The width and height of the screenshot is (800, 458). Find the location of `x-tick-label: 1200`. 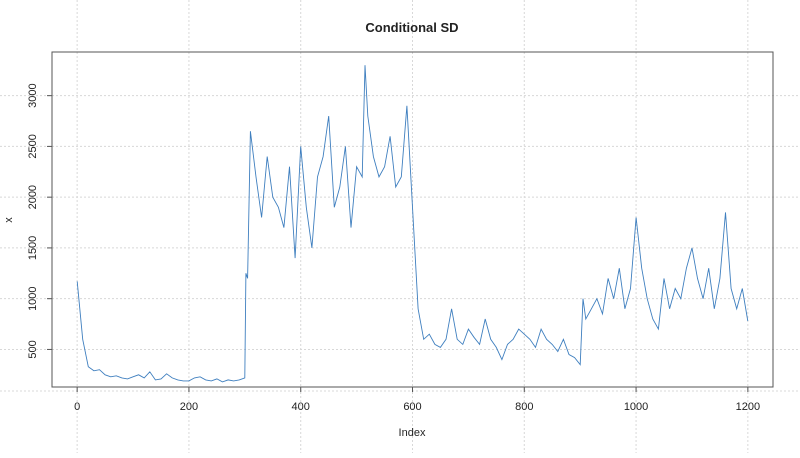

x-tick-label: 1200 is located at coordinates (748, 407).